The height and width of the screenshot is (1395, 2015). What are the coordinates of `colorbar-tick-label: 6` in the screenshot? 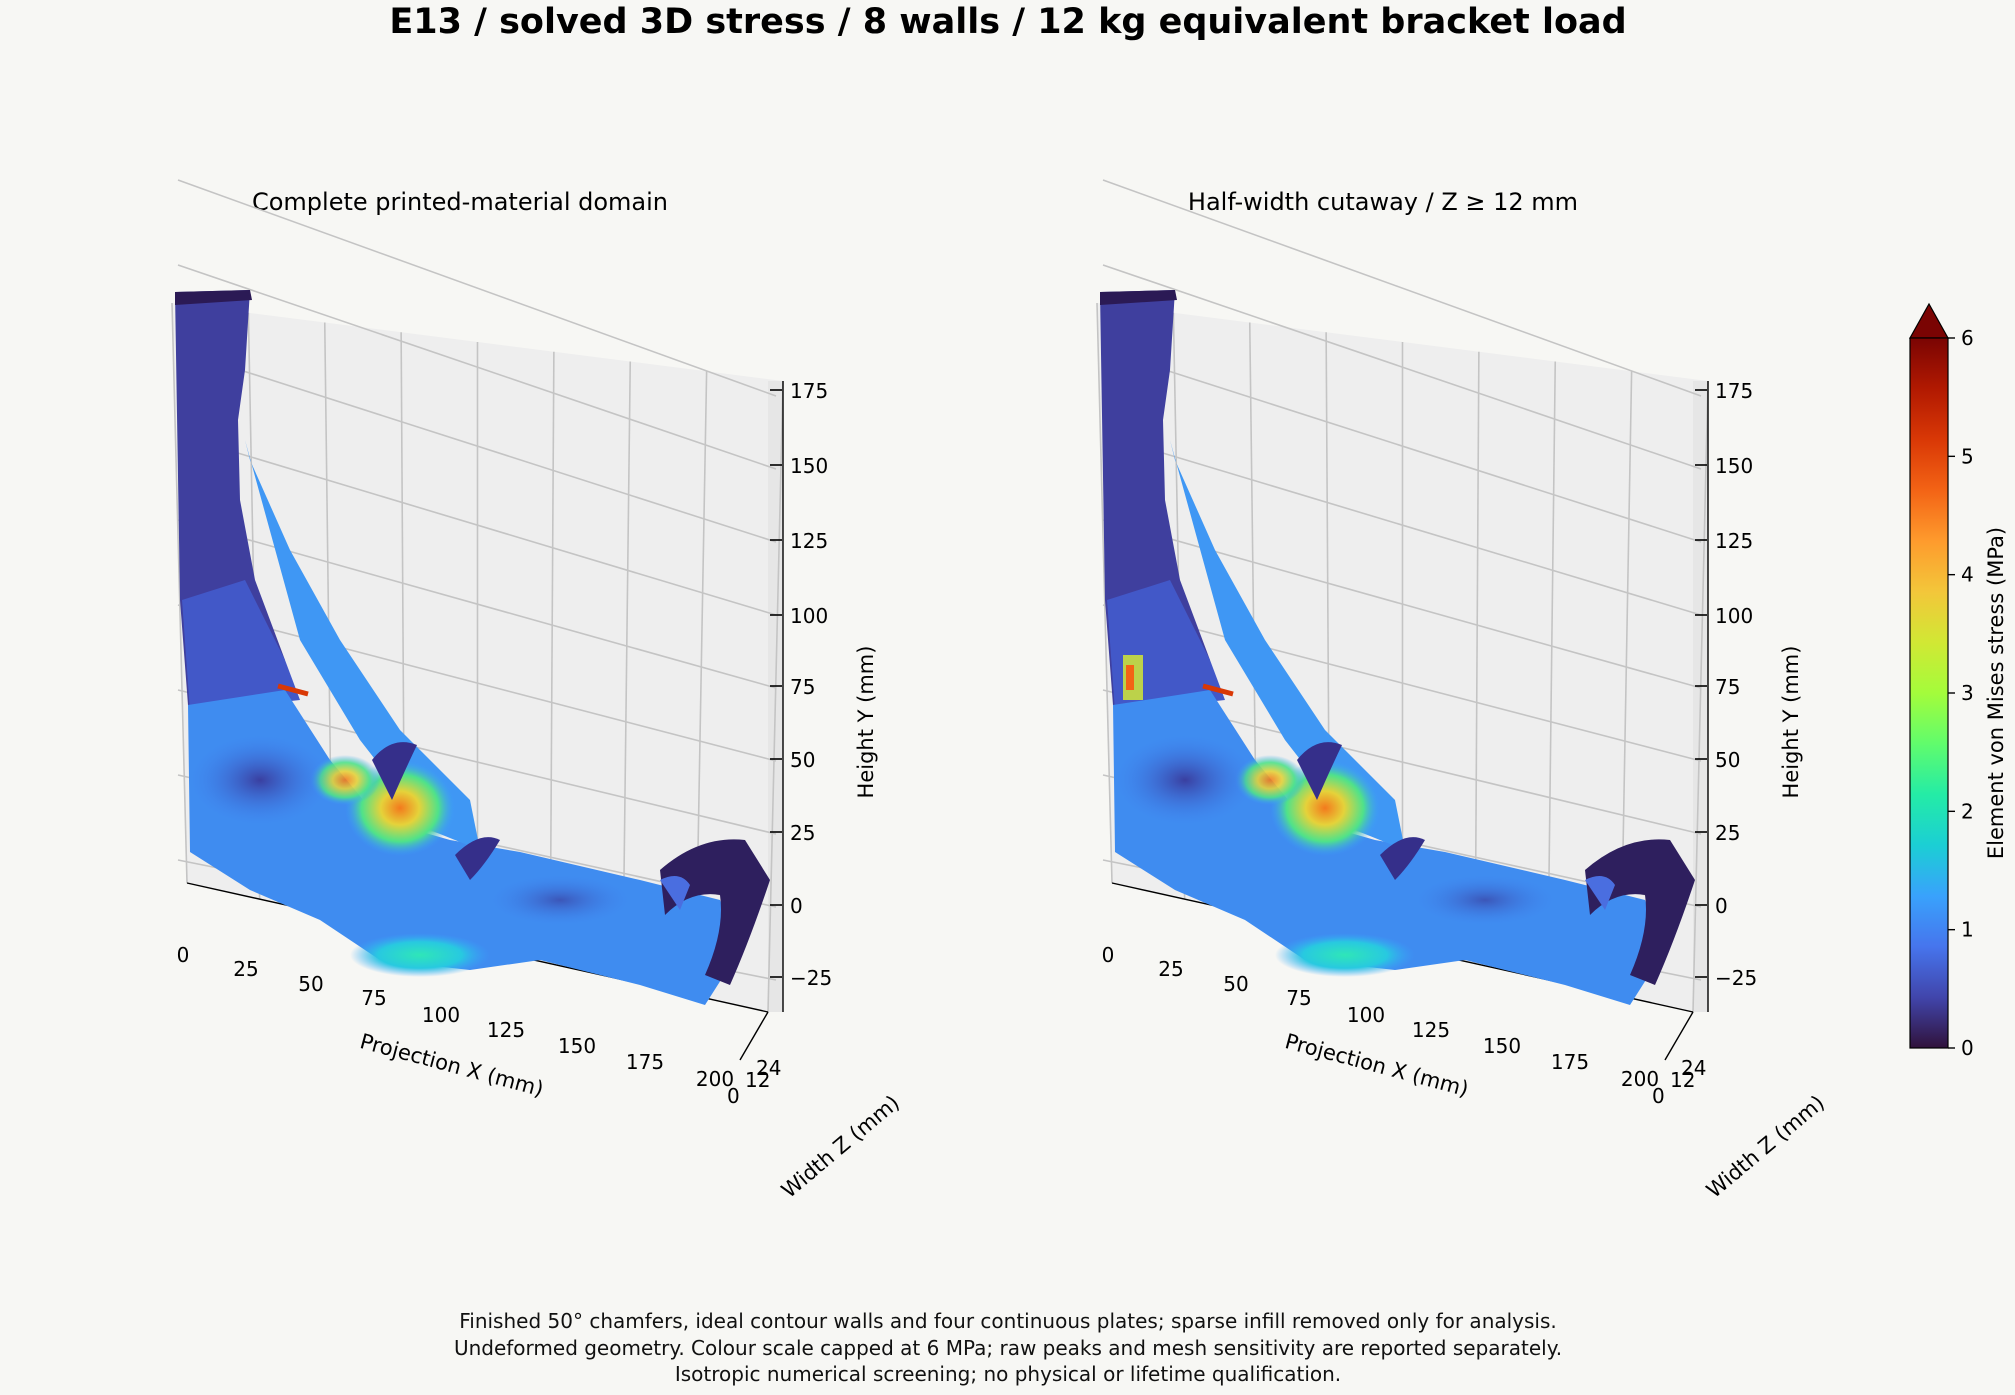 It's located at (1967, 338).